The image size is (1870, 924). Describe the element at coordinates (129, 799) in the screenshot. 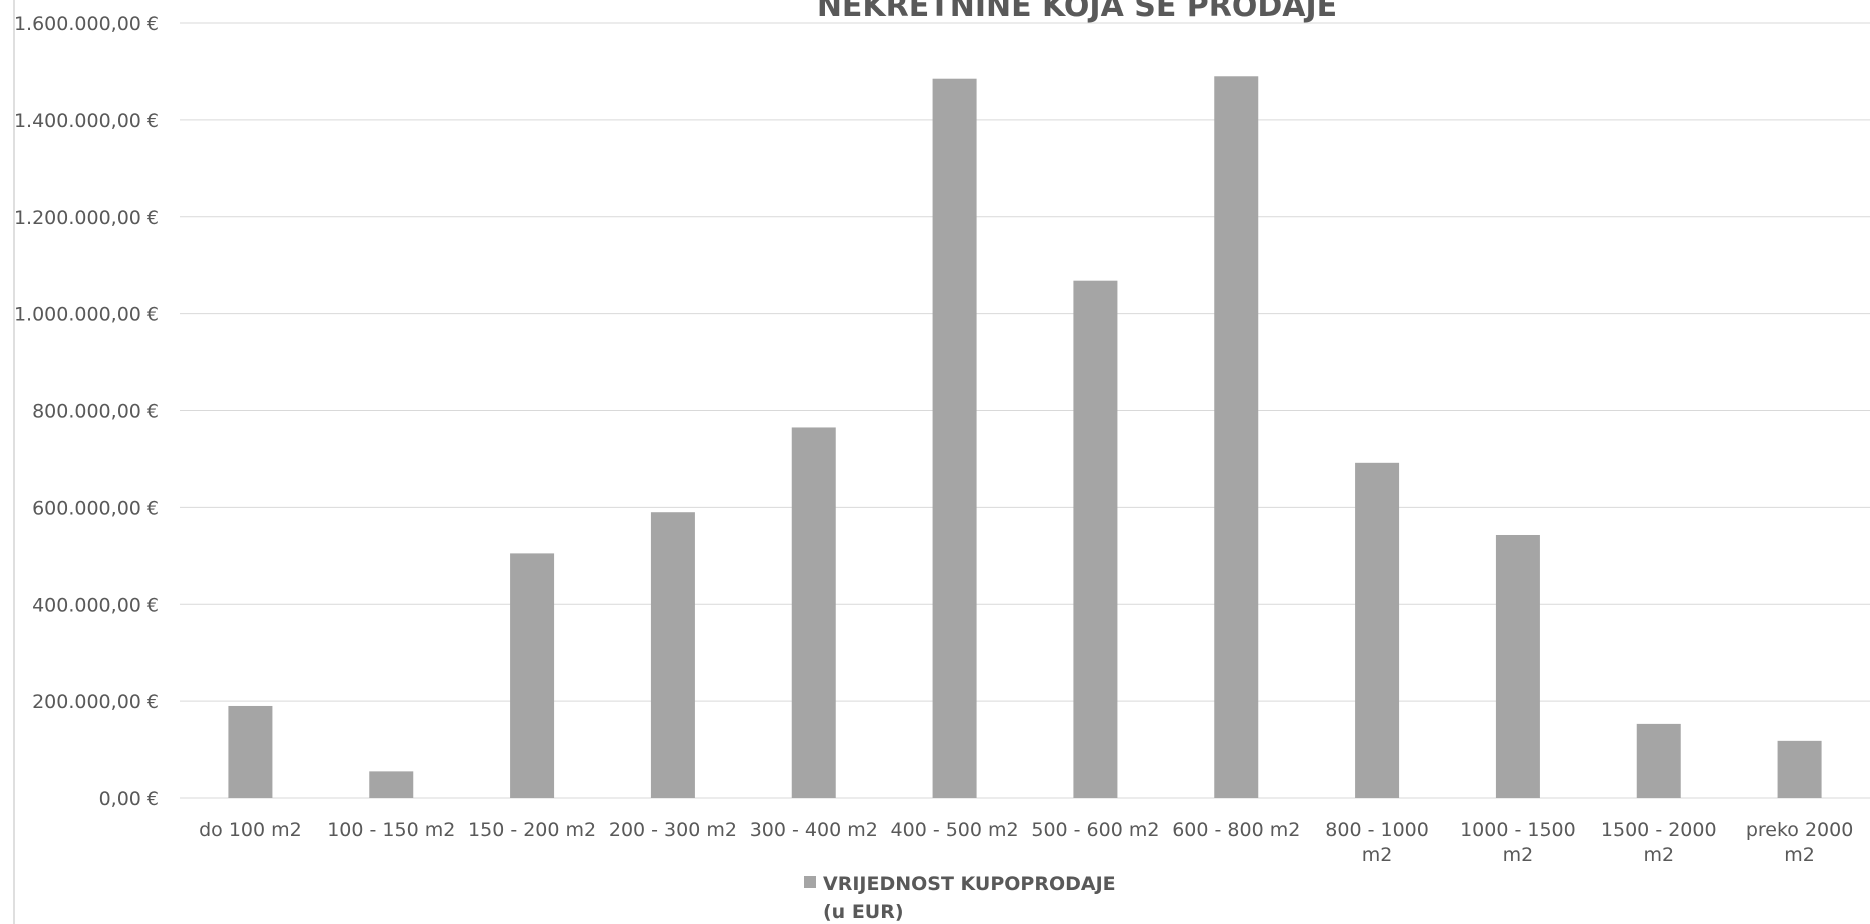

I see `y-tick-label: 0,00 €` at that location.